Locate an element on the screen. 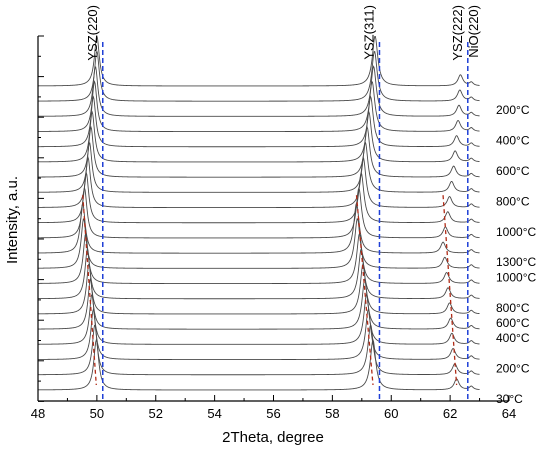 The image size is (550, 465). x-tick-label: 64 is located at coordinates (509, 413).